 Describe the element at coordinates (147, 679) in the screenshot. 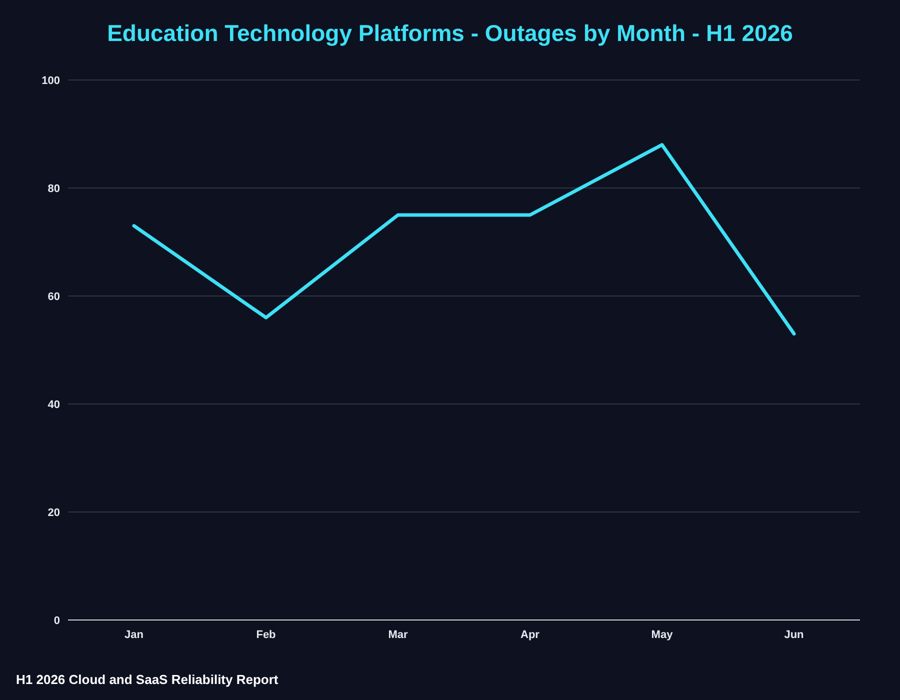

I see `text: H1 2026 Cloud and SaaS Reliability Report` at that location.